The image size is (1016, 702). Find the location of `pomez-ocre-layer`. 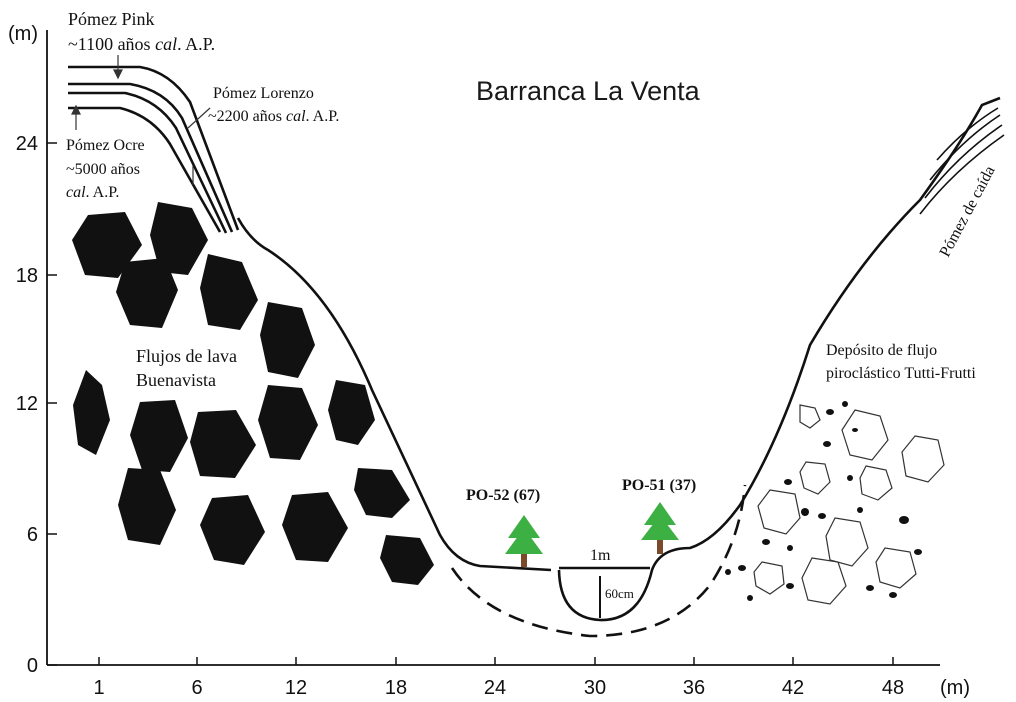

pomez-ocre-layer is located at coordinates (145, 169).